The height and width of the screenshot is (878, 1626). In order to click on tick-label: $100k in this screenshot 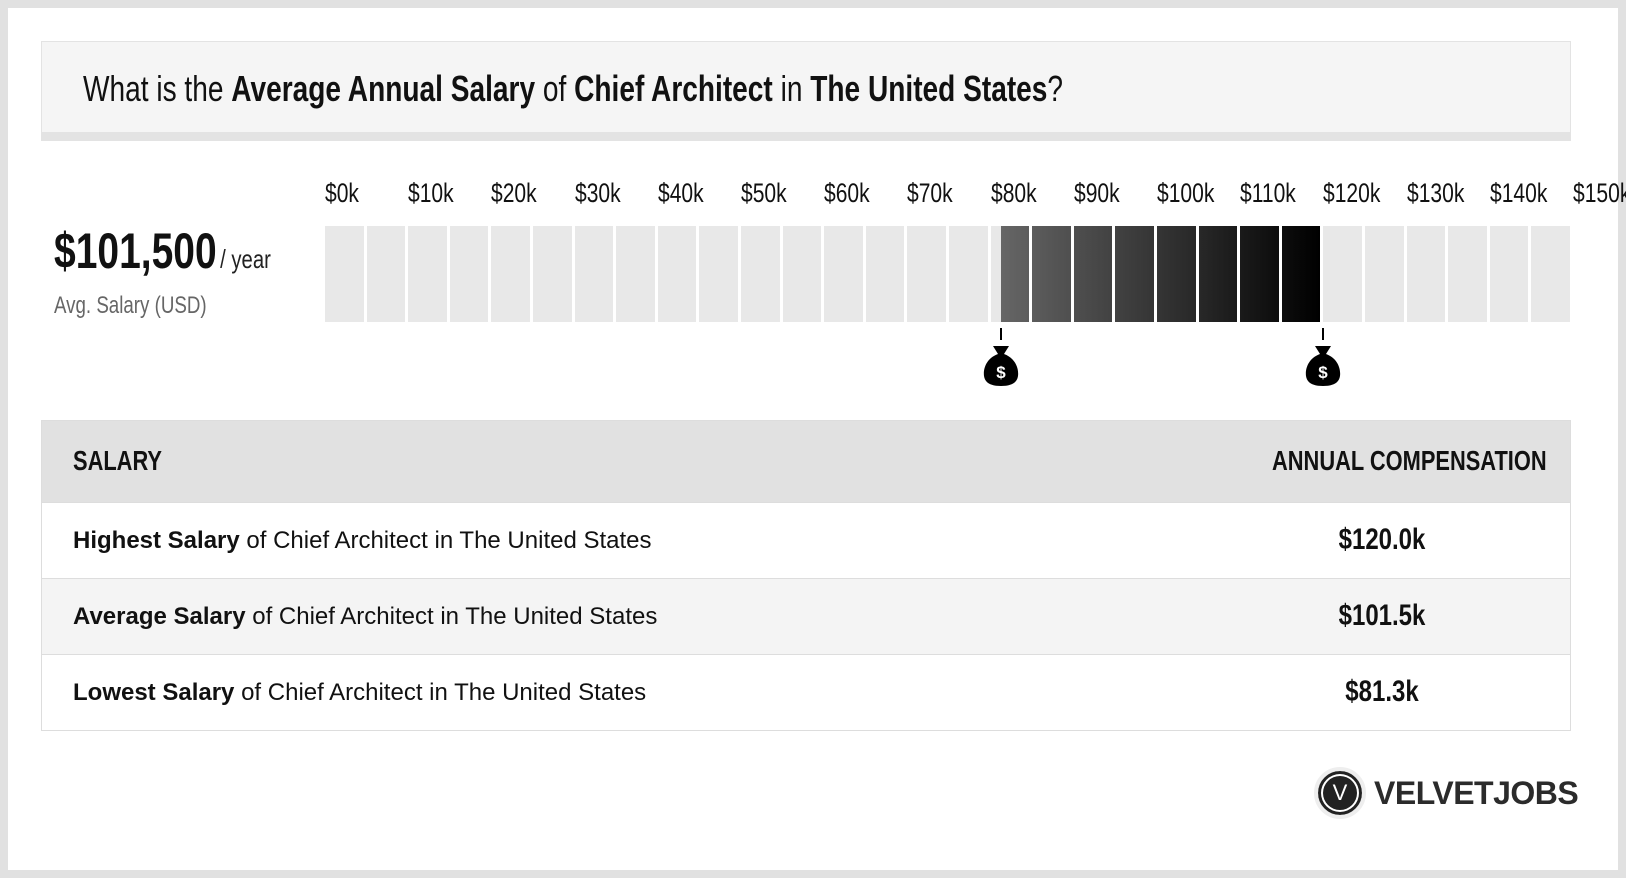, I will do `click(1186, 193)`.